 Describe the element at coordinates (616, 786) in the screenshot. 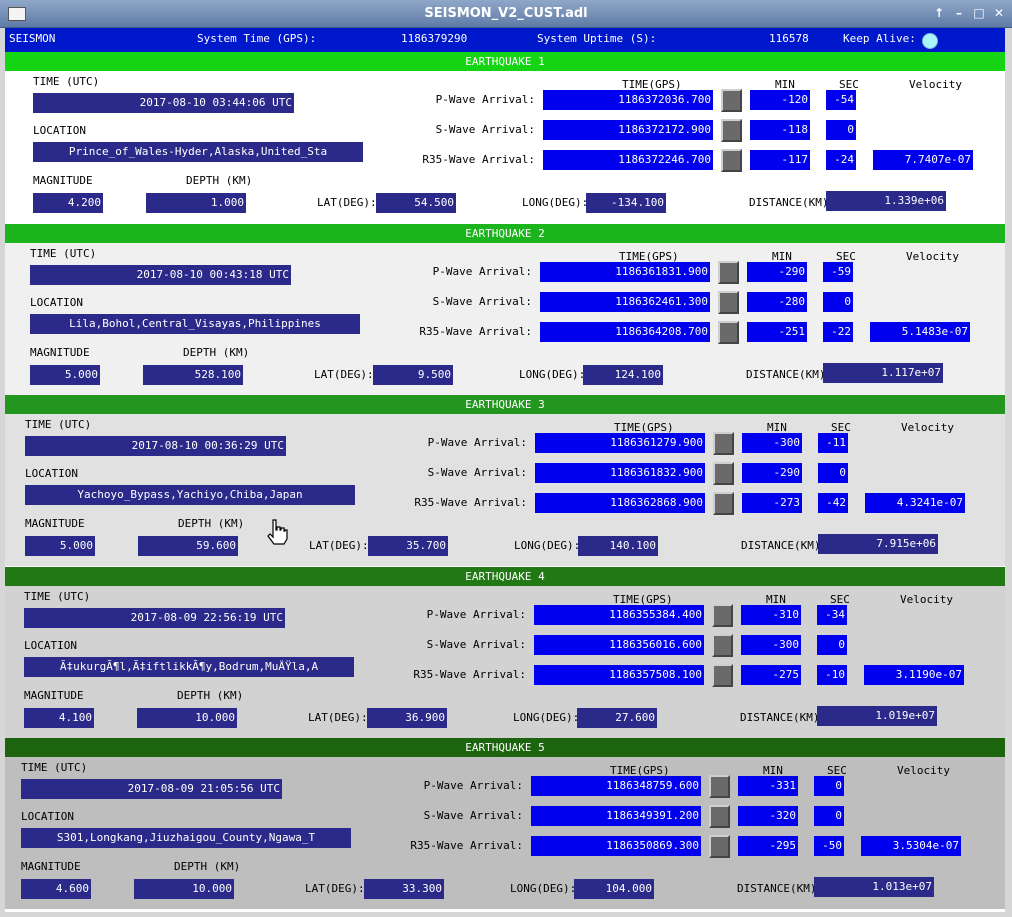

I see `p-wave-gps-value: 1186348759.600` at that location.